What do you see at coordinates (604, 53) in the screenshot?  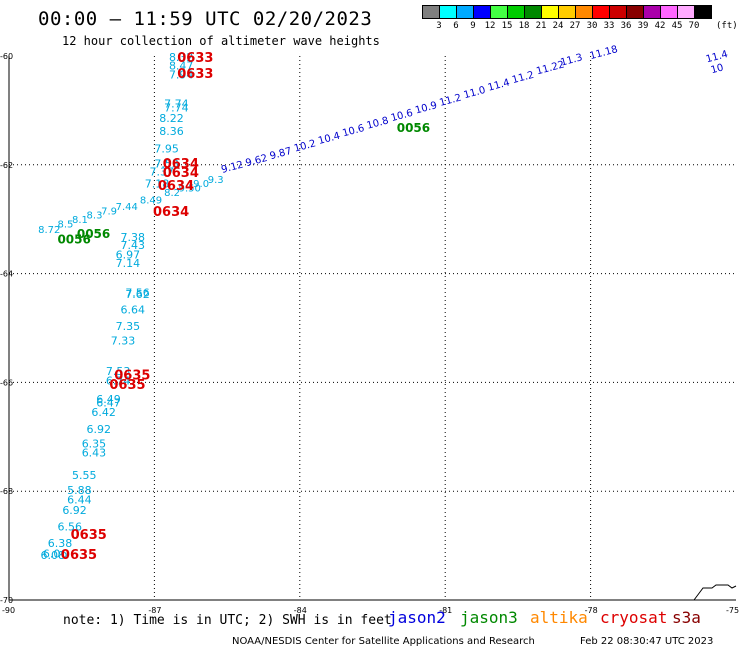 I see `swh-value-label: 11.18` at bounding box center [604, 53].